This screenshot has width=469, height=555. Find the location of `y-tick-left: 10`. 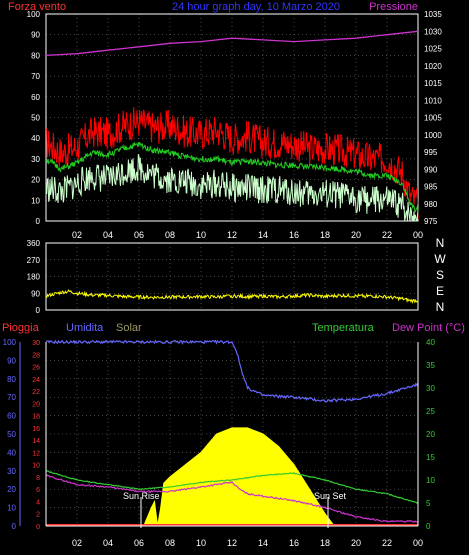

y-tick-left: 10 is located at coordinates (35, 200).